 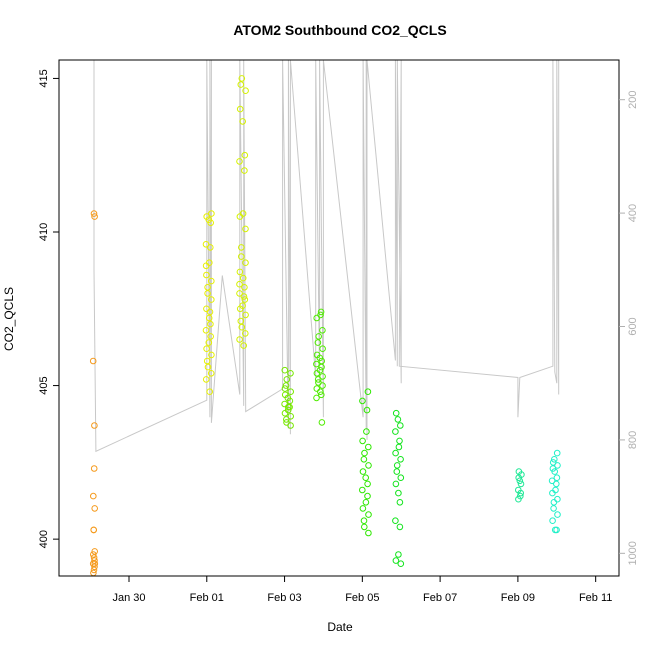 What do you see at coordinates (44, 539) in the screenshot?
I see `y-tick-label: 400` at bounding box center [44, 539].